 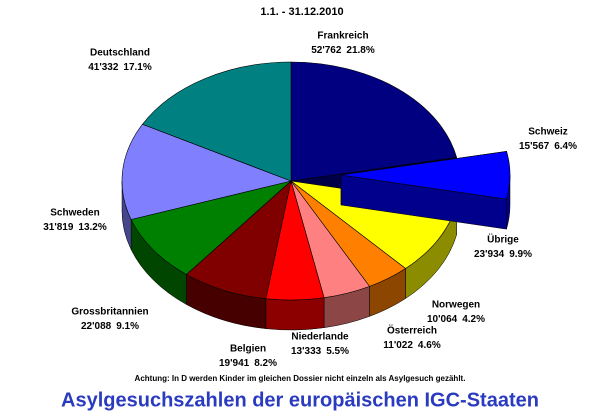 I want to click on slice-label: Belgien, so click(x=248, y=349).